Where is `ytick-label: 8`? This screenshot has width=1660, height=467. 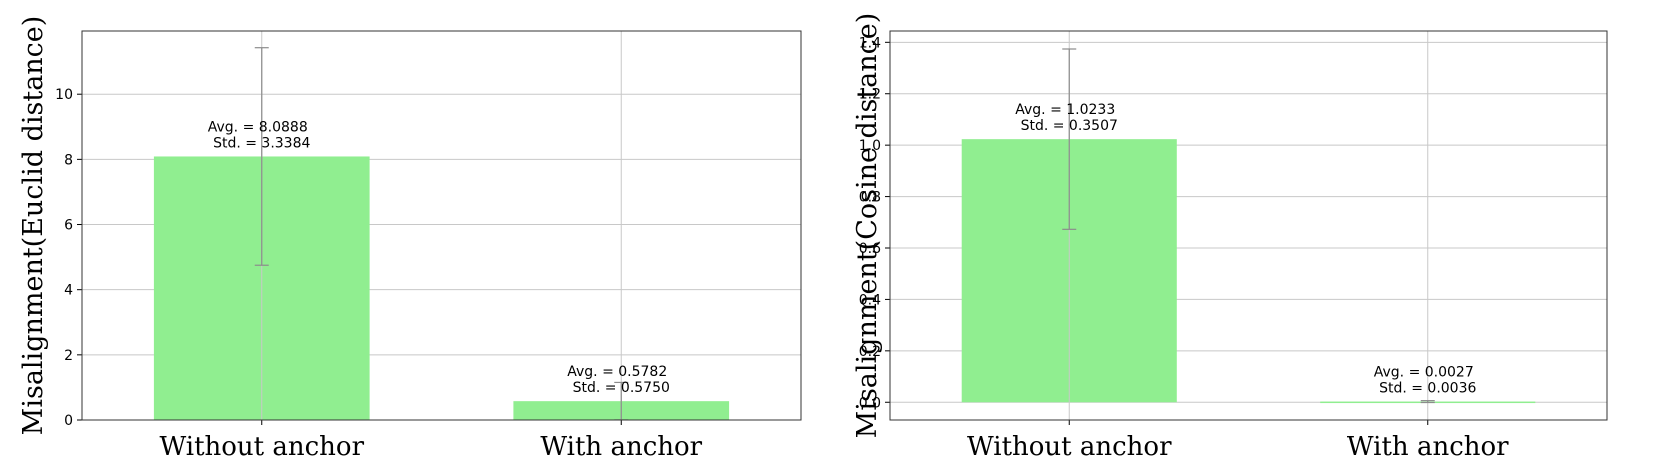
ytick-label: 8 is located at coordinates (68, 160).